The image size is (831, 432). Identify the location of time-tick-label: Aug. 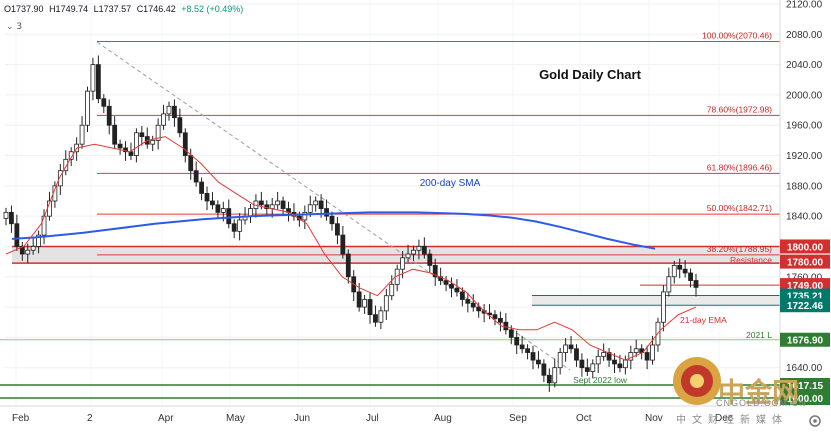
(443, 418).